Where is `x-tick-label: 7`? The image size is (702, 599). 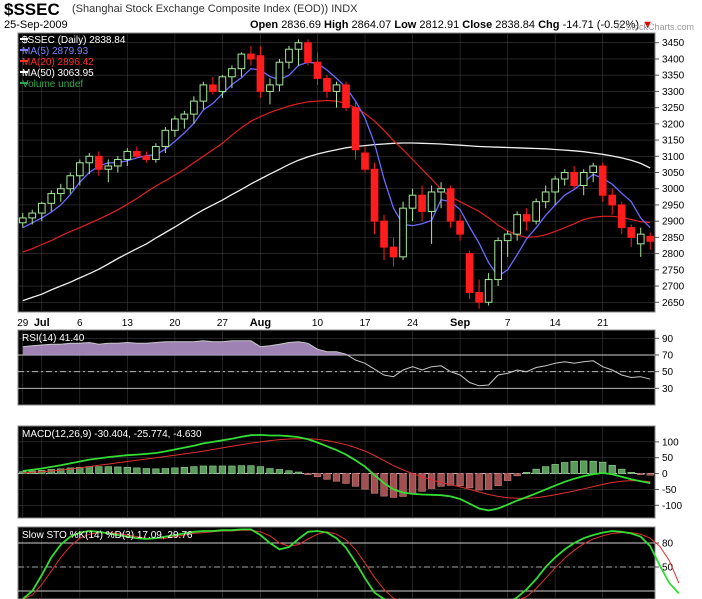
x-tick-label: 7 is located at coordinates (508, 323).